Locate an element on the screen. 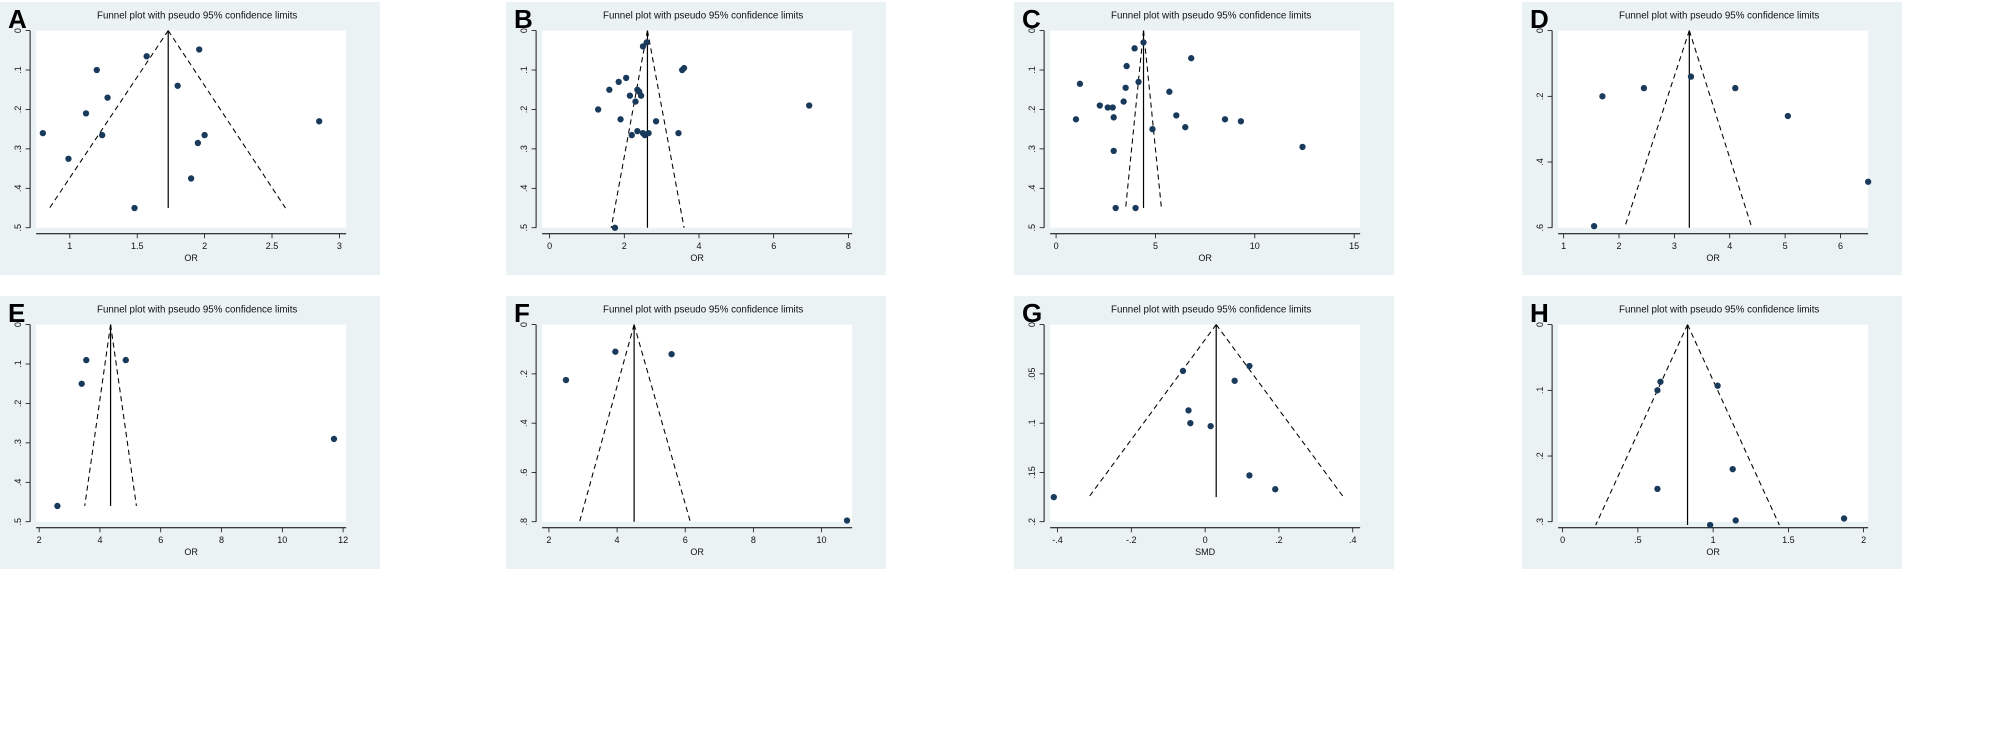 This screenshot has height=732, width=2008. x-tick-label: 2 is located at coordinates (204, 246).